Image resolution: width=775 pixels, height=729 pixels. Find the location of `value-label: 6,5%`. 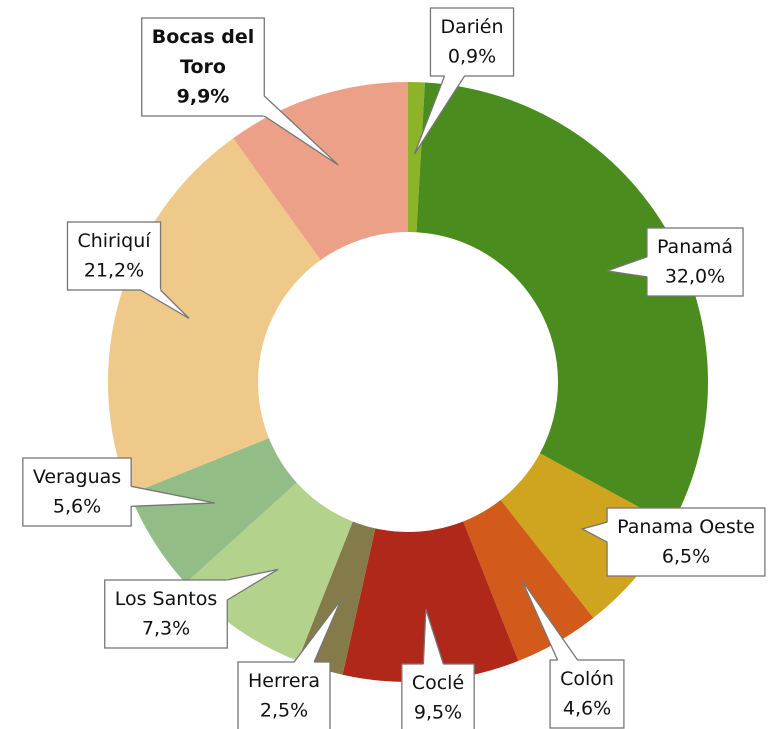

value-label: 6,5% is located at coordinates (686, 557).